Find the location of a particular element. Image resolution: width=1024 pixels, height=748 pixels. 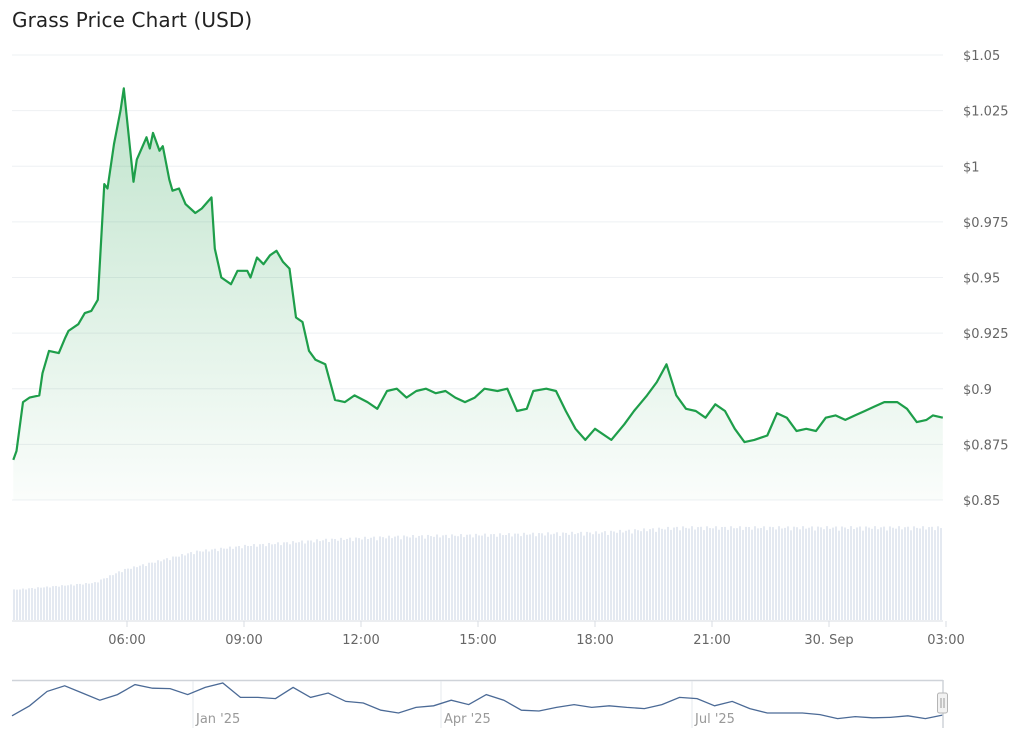

navigator: Jan '25 Apr '25 Jul '25 is located at coordinates (479, 703).